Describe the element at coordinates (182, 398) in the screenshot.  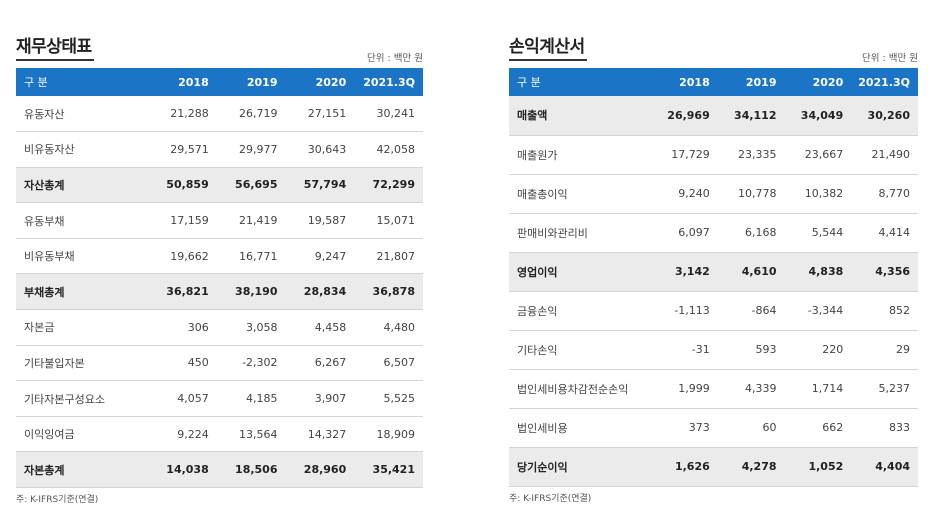
I see `table-cell: 4,057` at that location.